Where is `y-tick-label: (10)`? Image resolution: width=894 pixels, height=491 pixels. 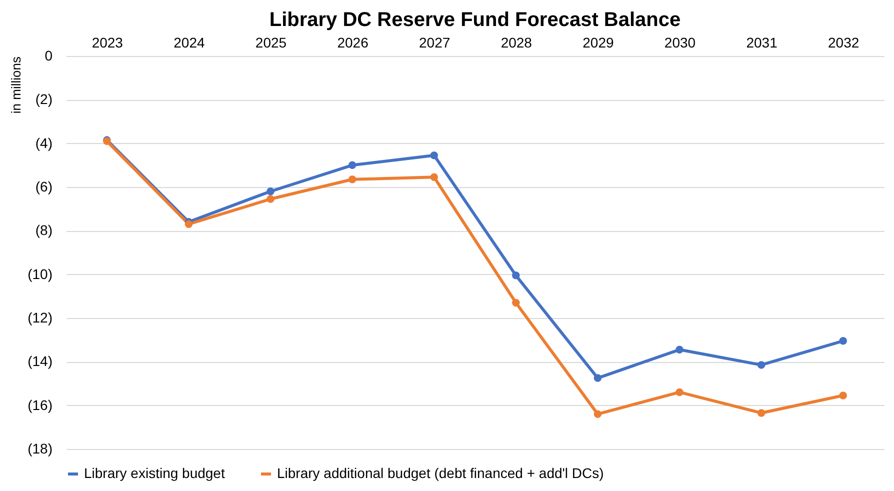
y-tick-label: (10) is located at coordinates (40, 274).